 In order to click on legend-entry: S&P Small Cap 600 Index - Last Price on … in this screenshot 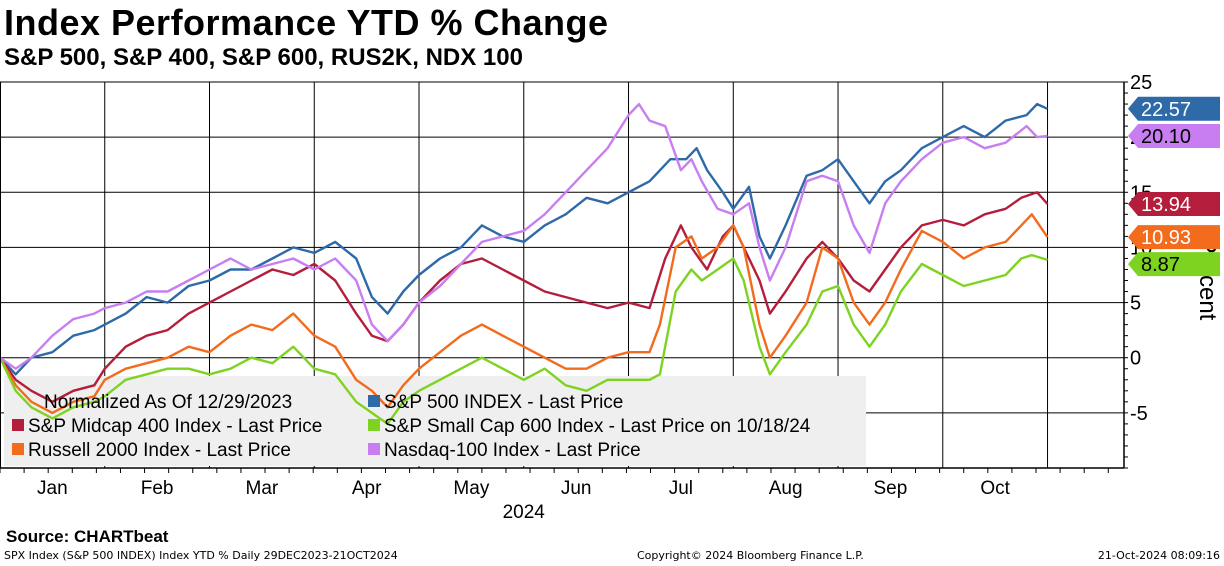, I will do `click(597, 426)`.